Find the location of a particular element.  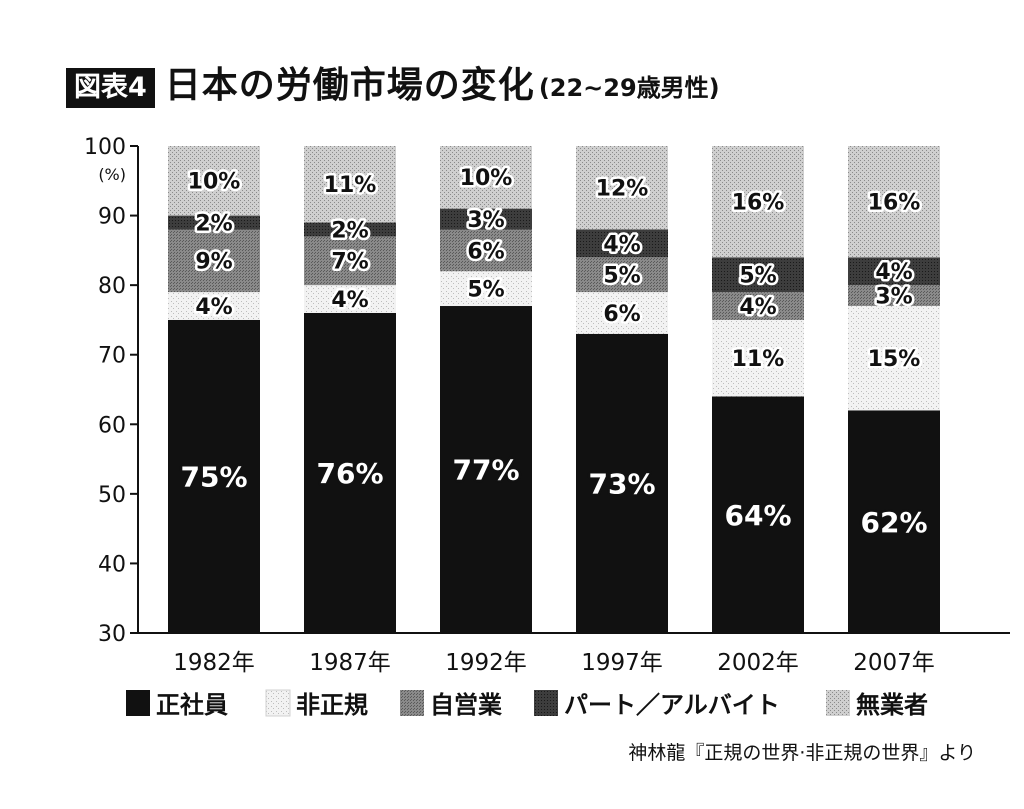

data-label-hiseiki: 6% is located at coordinates (621, 314).